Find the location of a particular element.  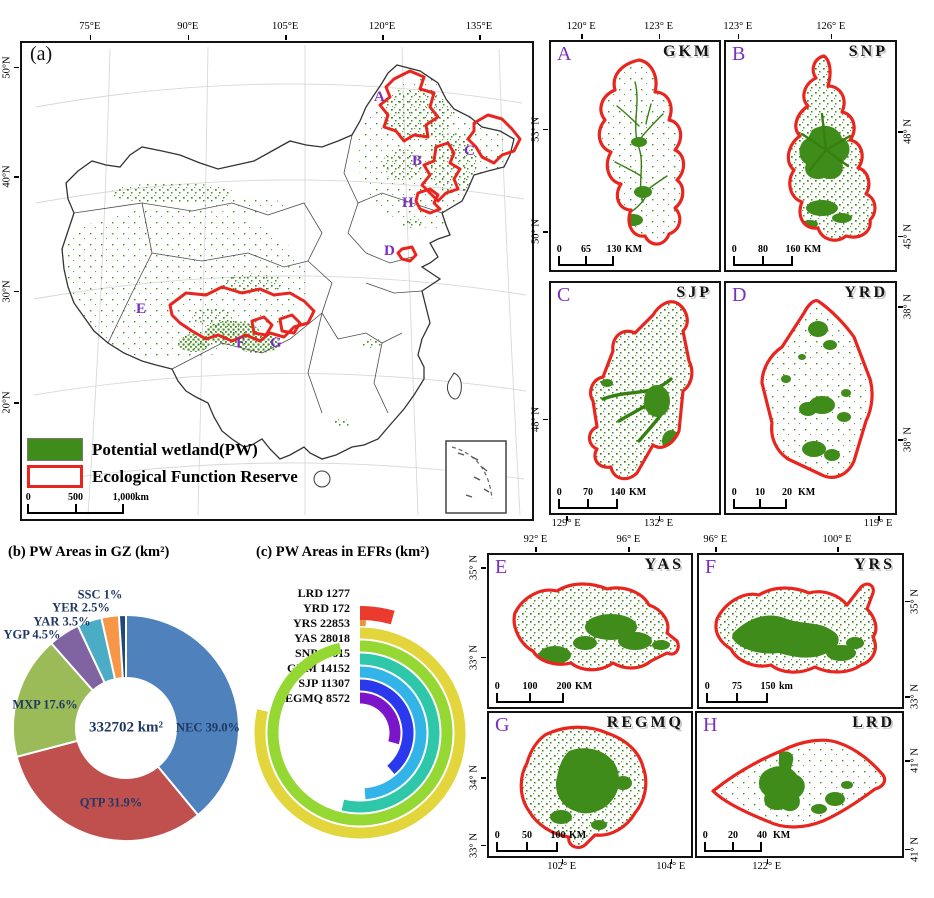

reserve-swatch-icon is located at coordinates (55, 476).